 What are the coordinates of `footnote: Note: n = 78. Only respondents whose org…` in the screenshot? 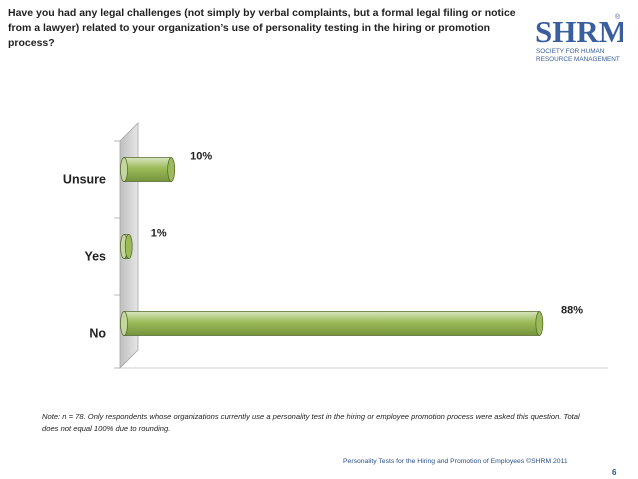 It's located at (311, 422).